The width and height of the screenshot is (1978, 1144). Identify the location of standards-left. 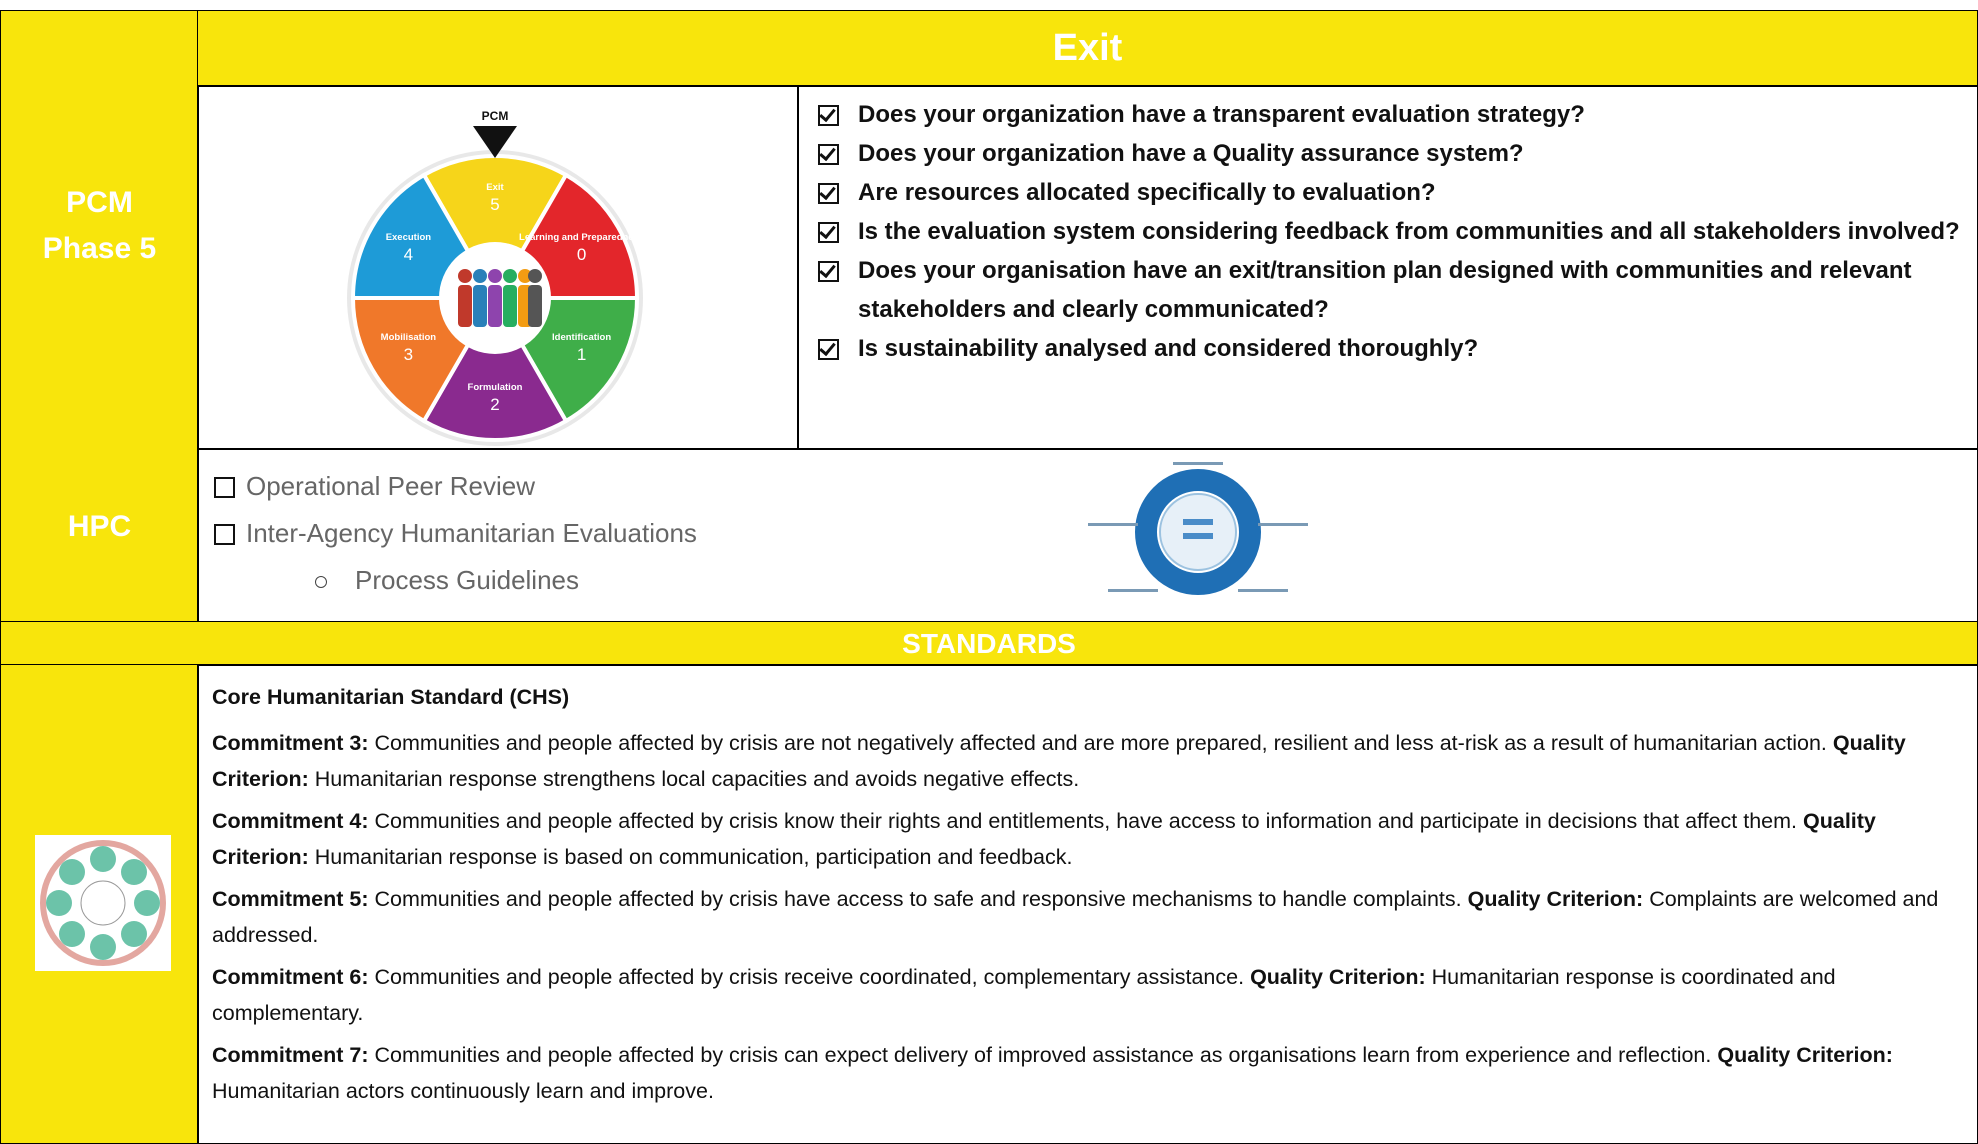
(99, 904).